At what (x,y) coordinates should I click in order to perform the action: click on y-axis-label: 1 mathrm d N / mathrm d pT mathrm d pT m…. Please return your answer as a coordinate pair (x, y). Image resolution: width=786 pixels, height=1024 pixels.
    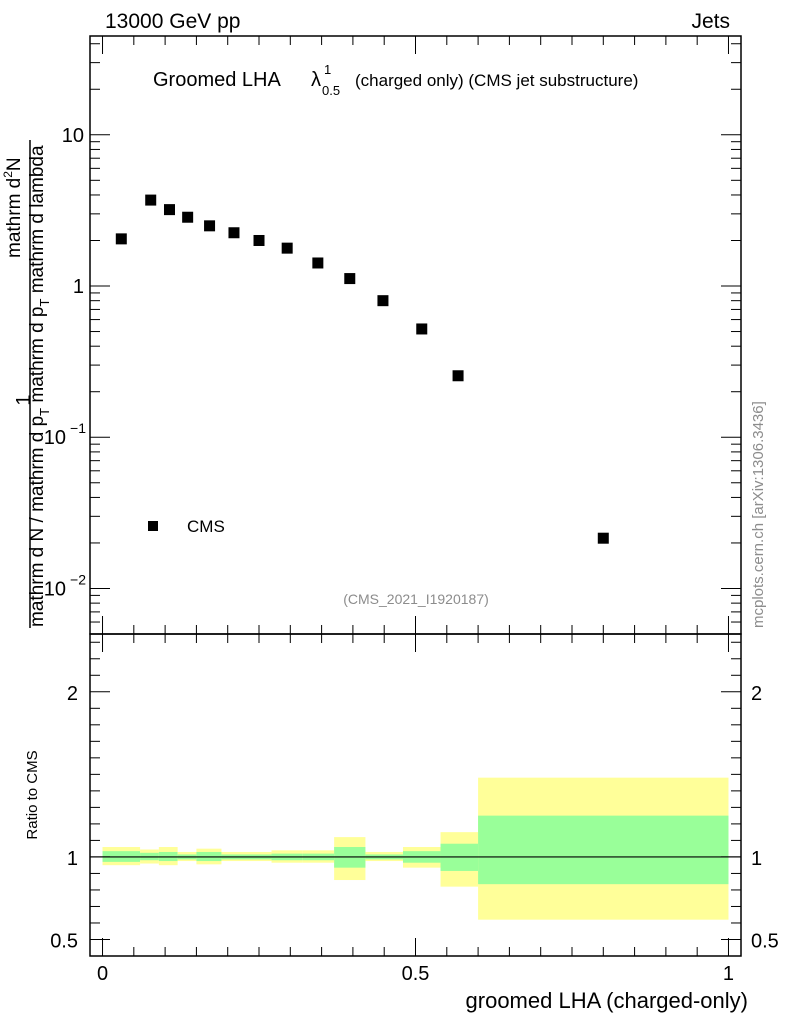
    Looking at the image, I should click on (26, 384).